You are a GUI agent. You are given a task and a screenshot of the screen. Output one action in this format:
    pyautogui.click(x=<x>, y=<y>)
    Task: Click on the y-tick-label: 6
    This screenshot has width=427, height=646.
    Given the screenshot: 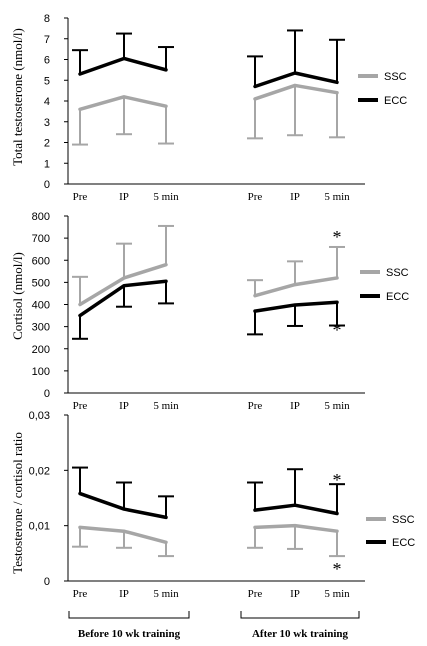 What is the action you would take?
    pyautogui.click(x=47, y=61)
    